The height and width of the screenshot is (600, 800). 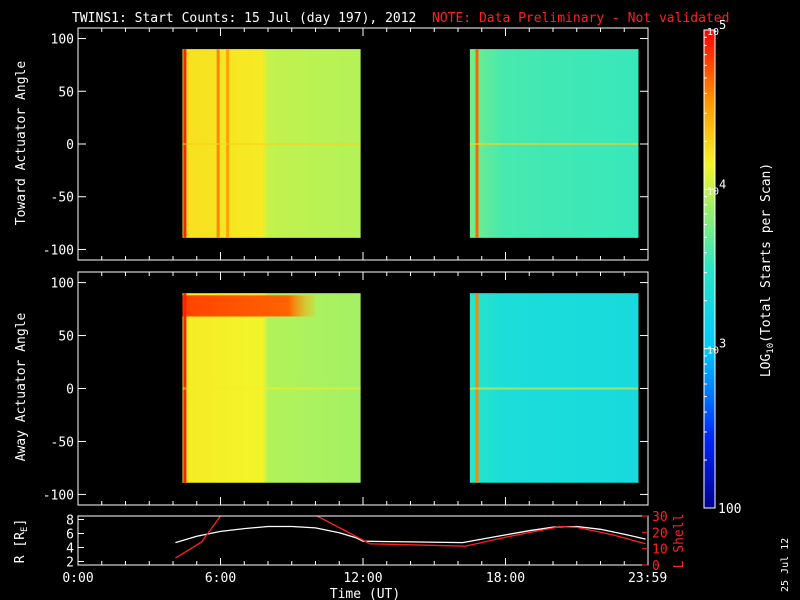 What do you see at coordinates (220, 578) in the screenshot?
I see `time-tick-label: 6:00` at bounding box center [220, 578].